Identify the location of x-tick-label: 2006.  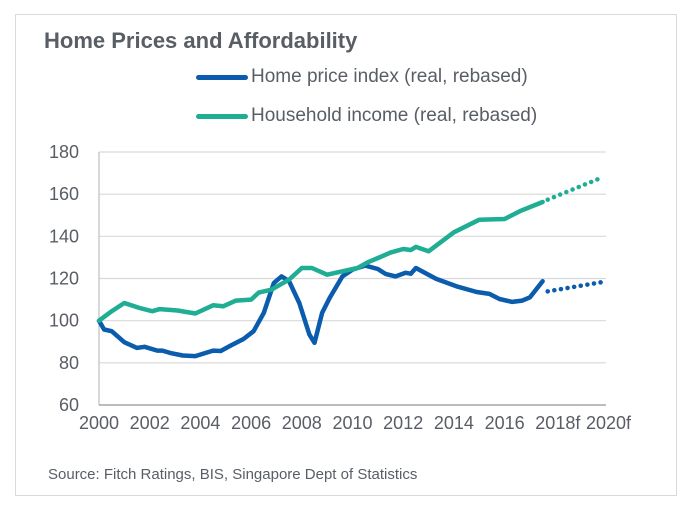
(251, 423).